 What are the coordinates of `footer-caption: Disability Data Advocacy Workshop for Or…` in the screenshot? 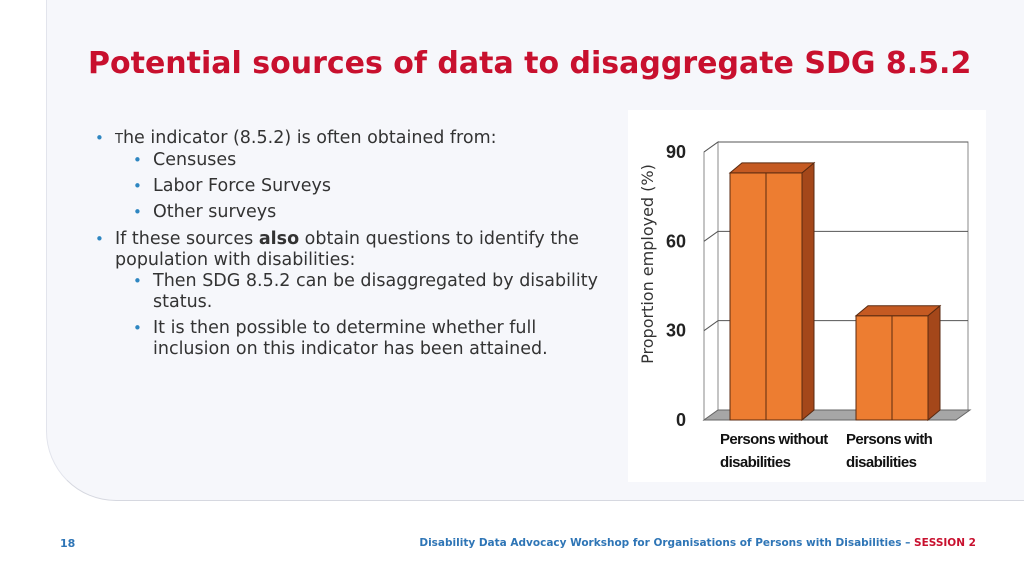 It's located at (697, 543).